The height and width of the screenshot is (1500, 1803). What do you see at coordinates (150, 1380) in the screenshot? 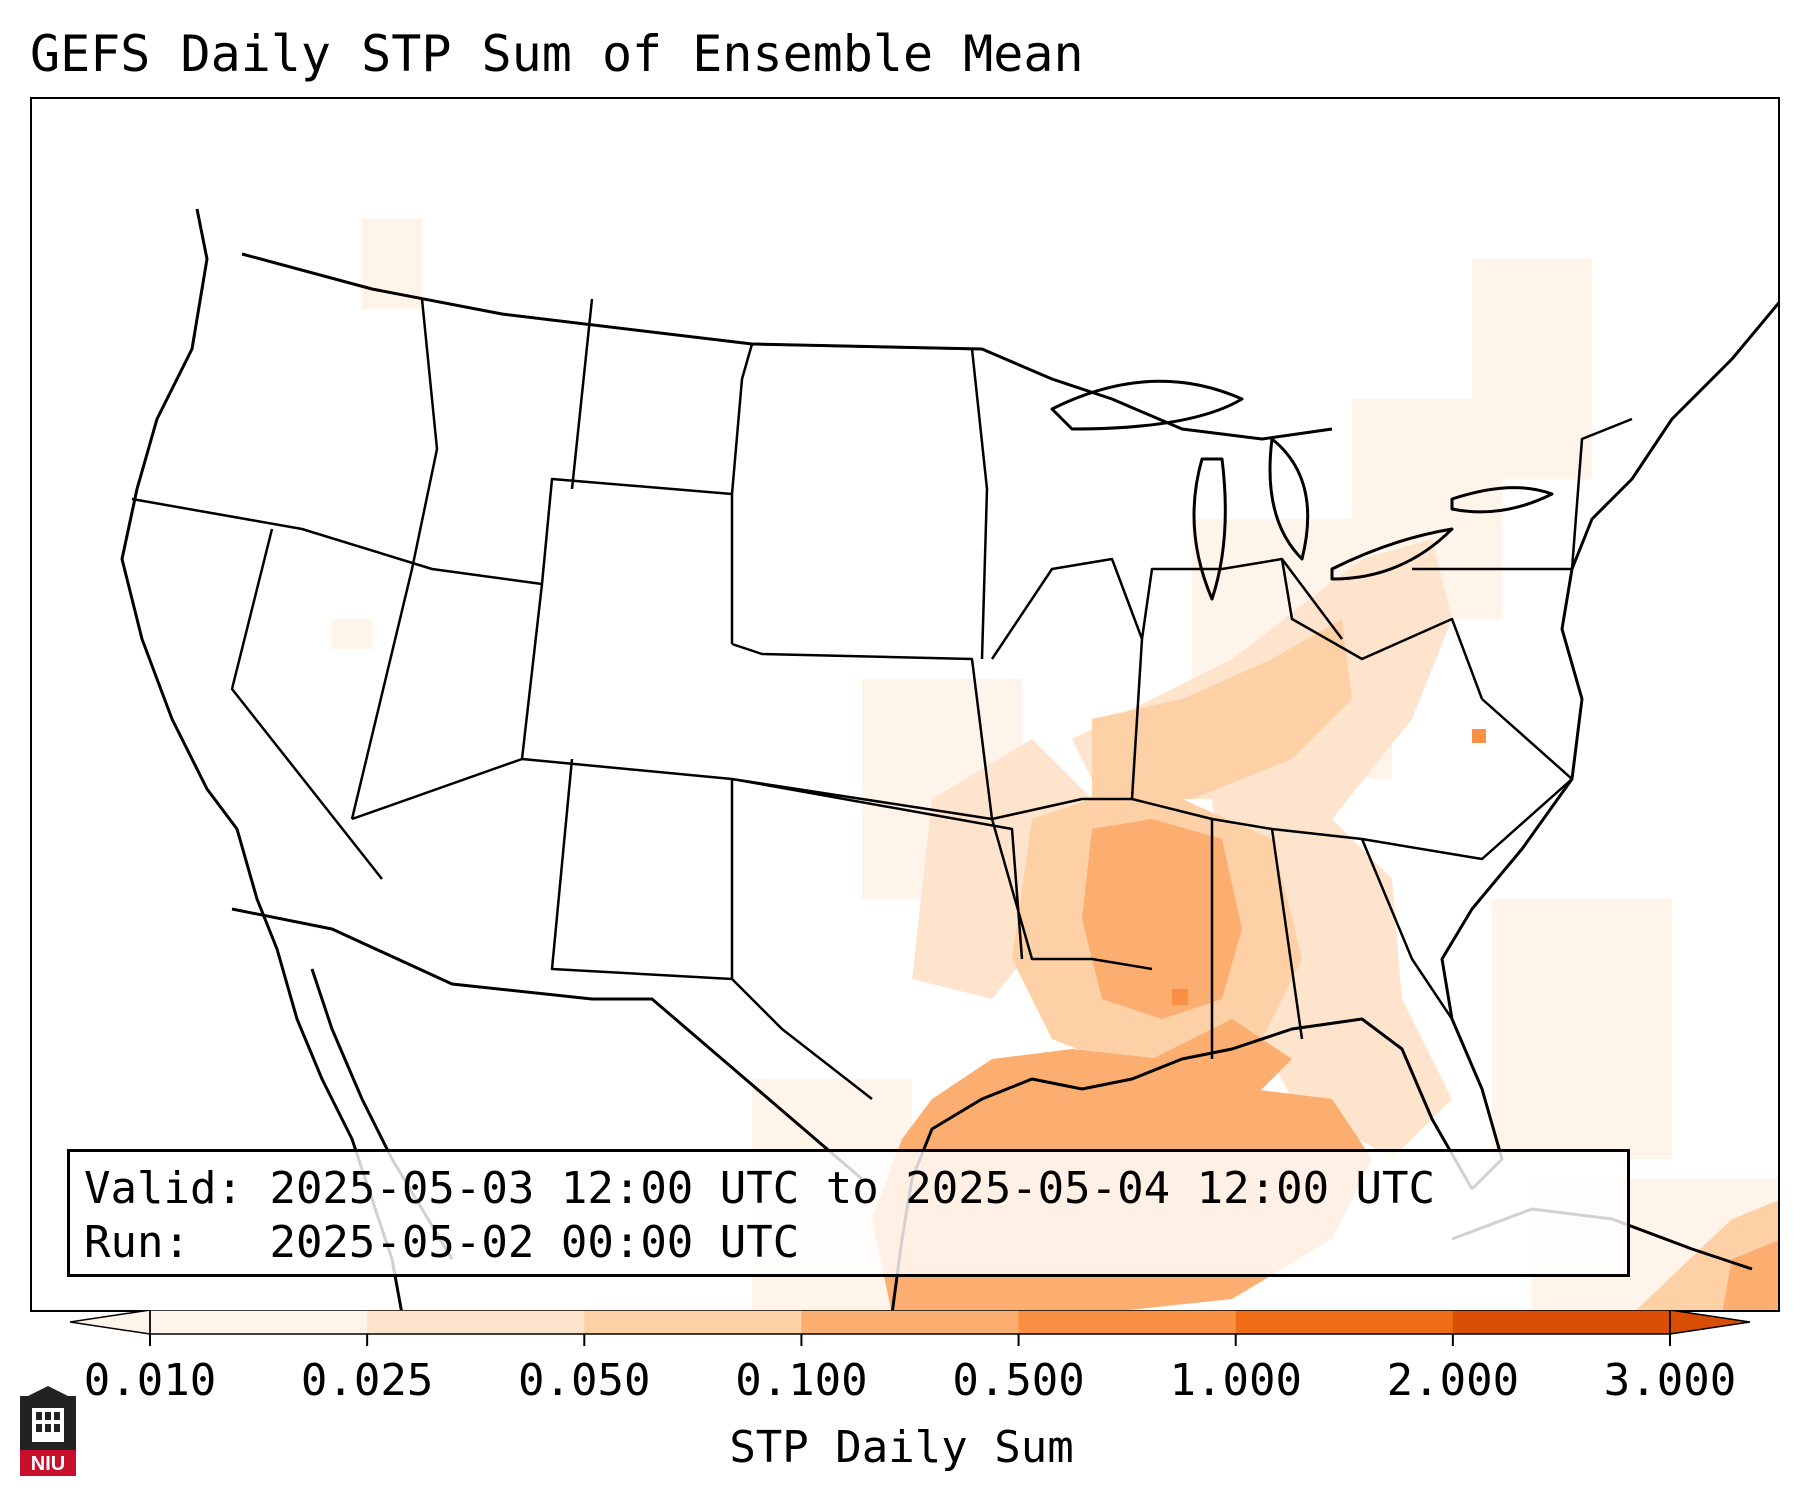
I see `colorbar-tick-label: 0.010` at bounding box center [150, 1380].